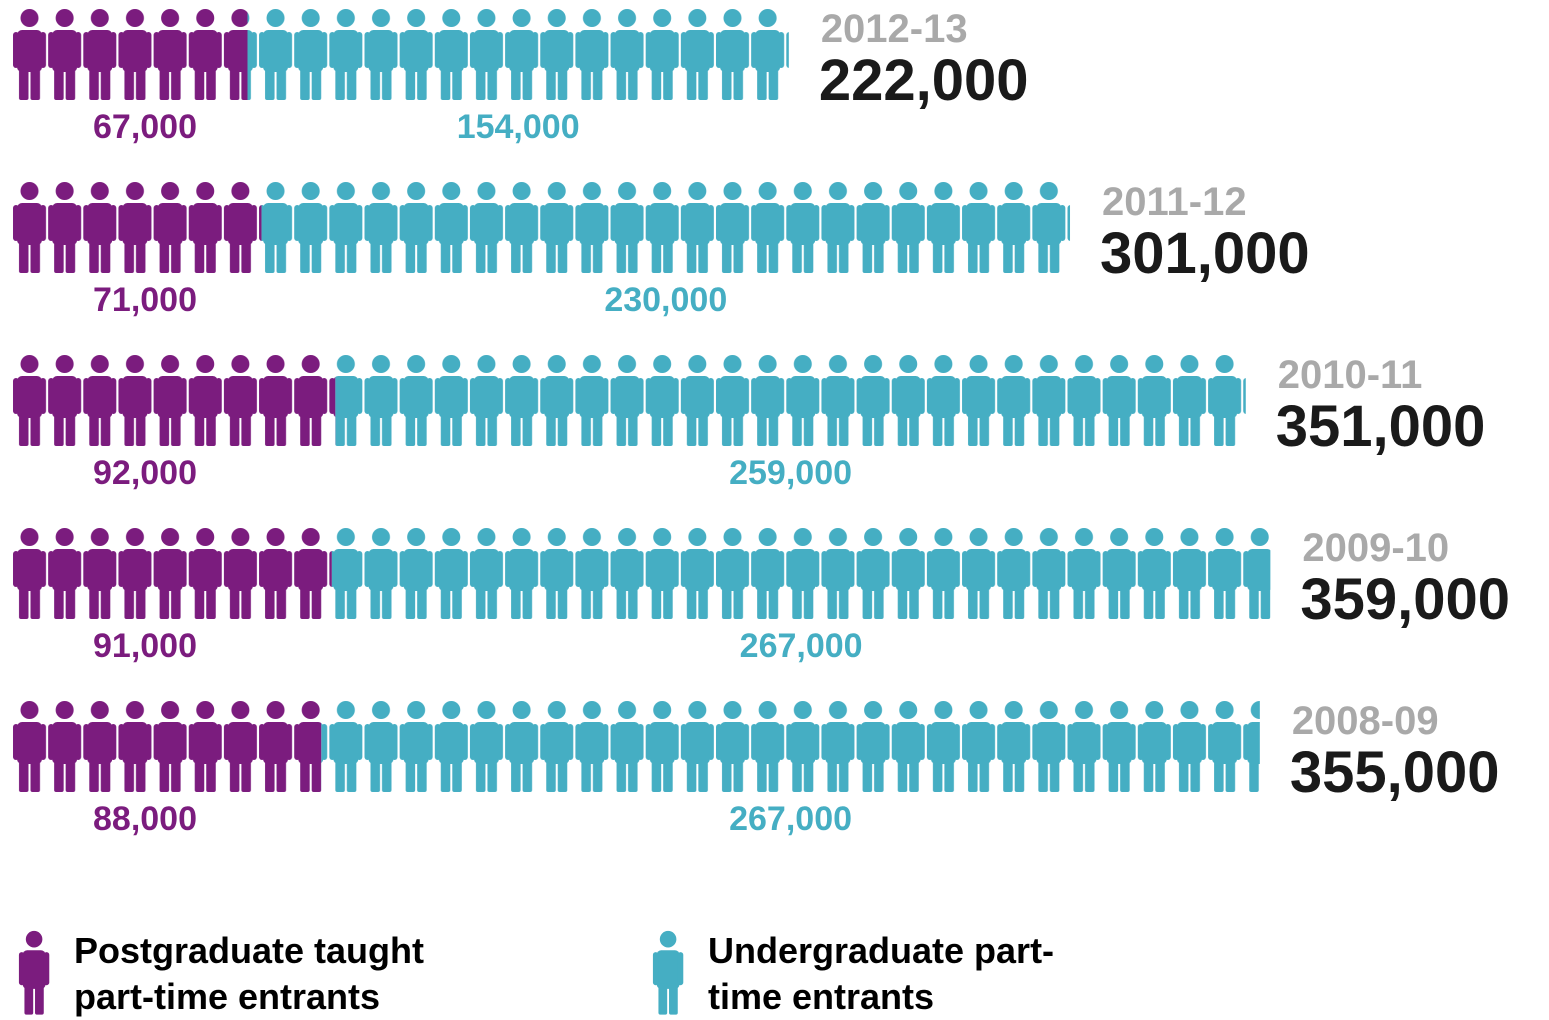  I want to click on value-label: 259,000, so click(790, 473).